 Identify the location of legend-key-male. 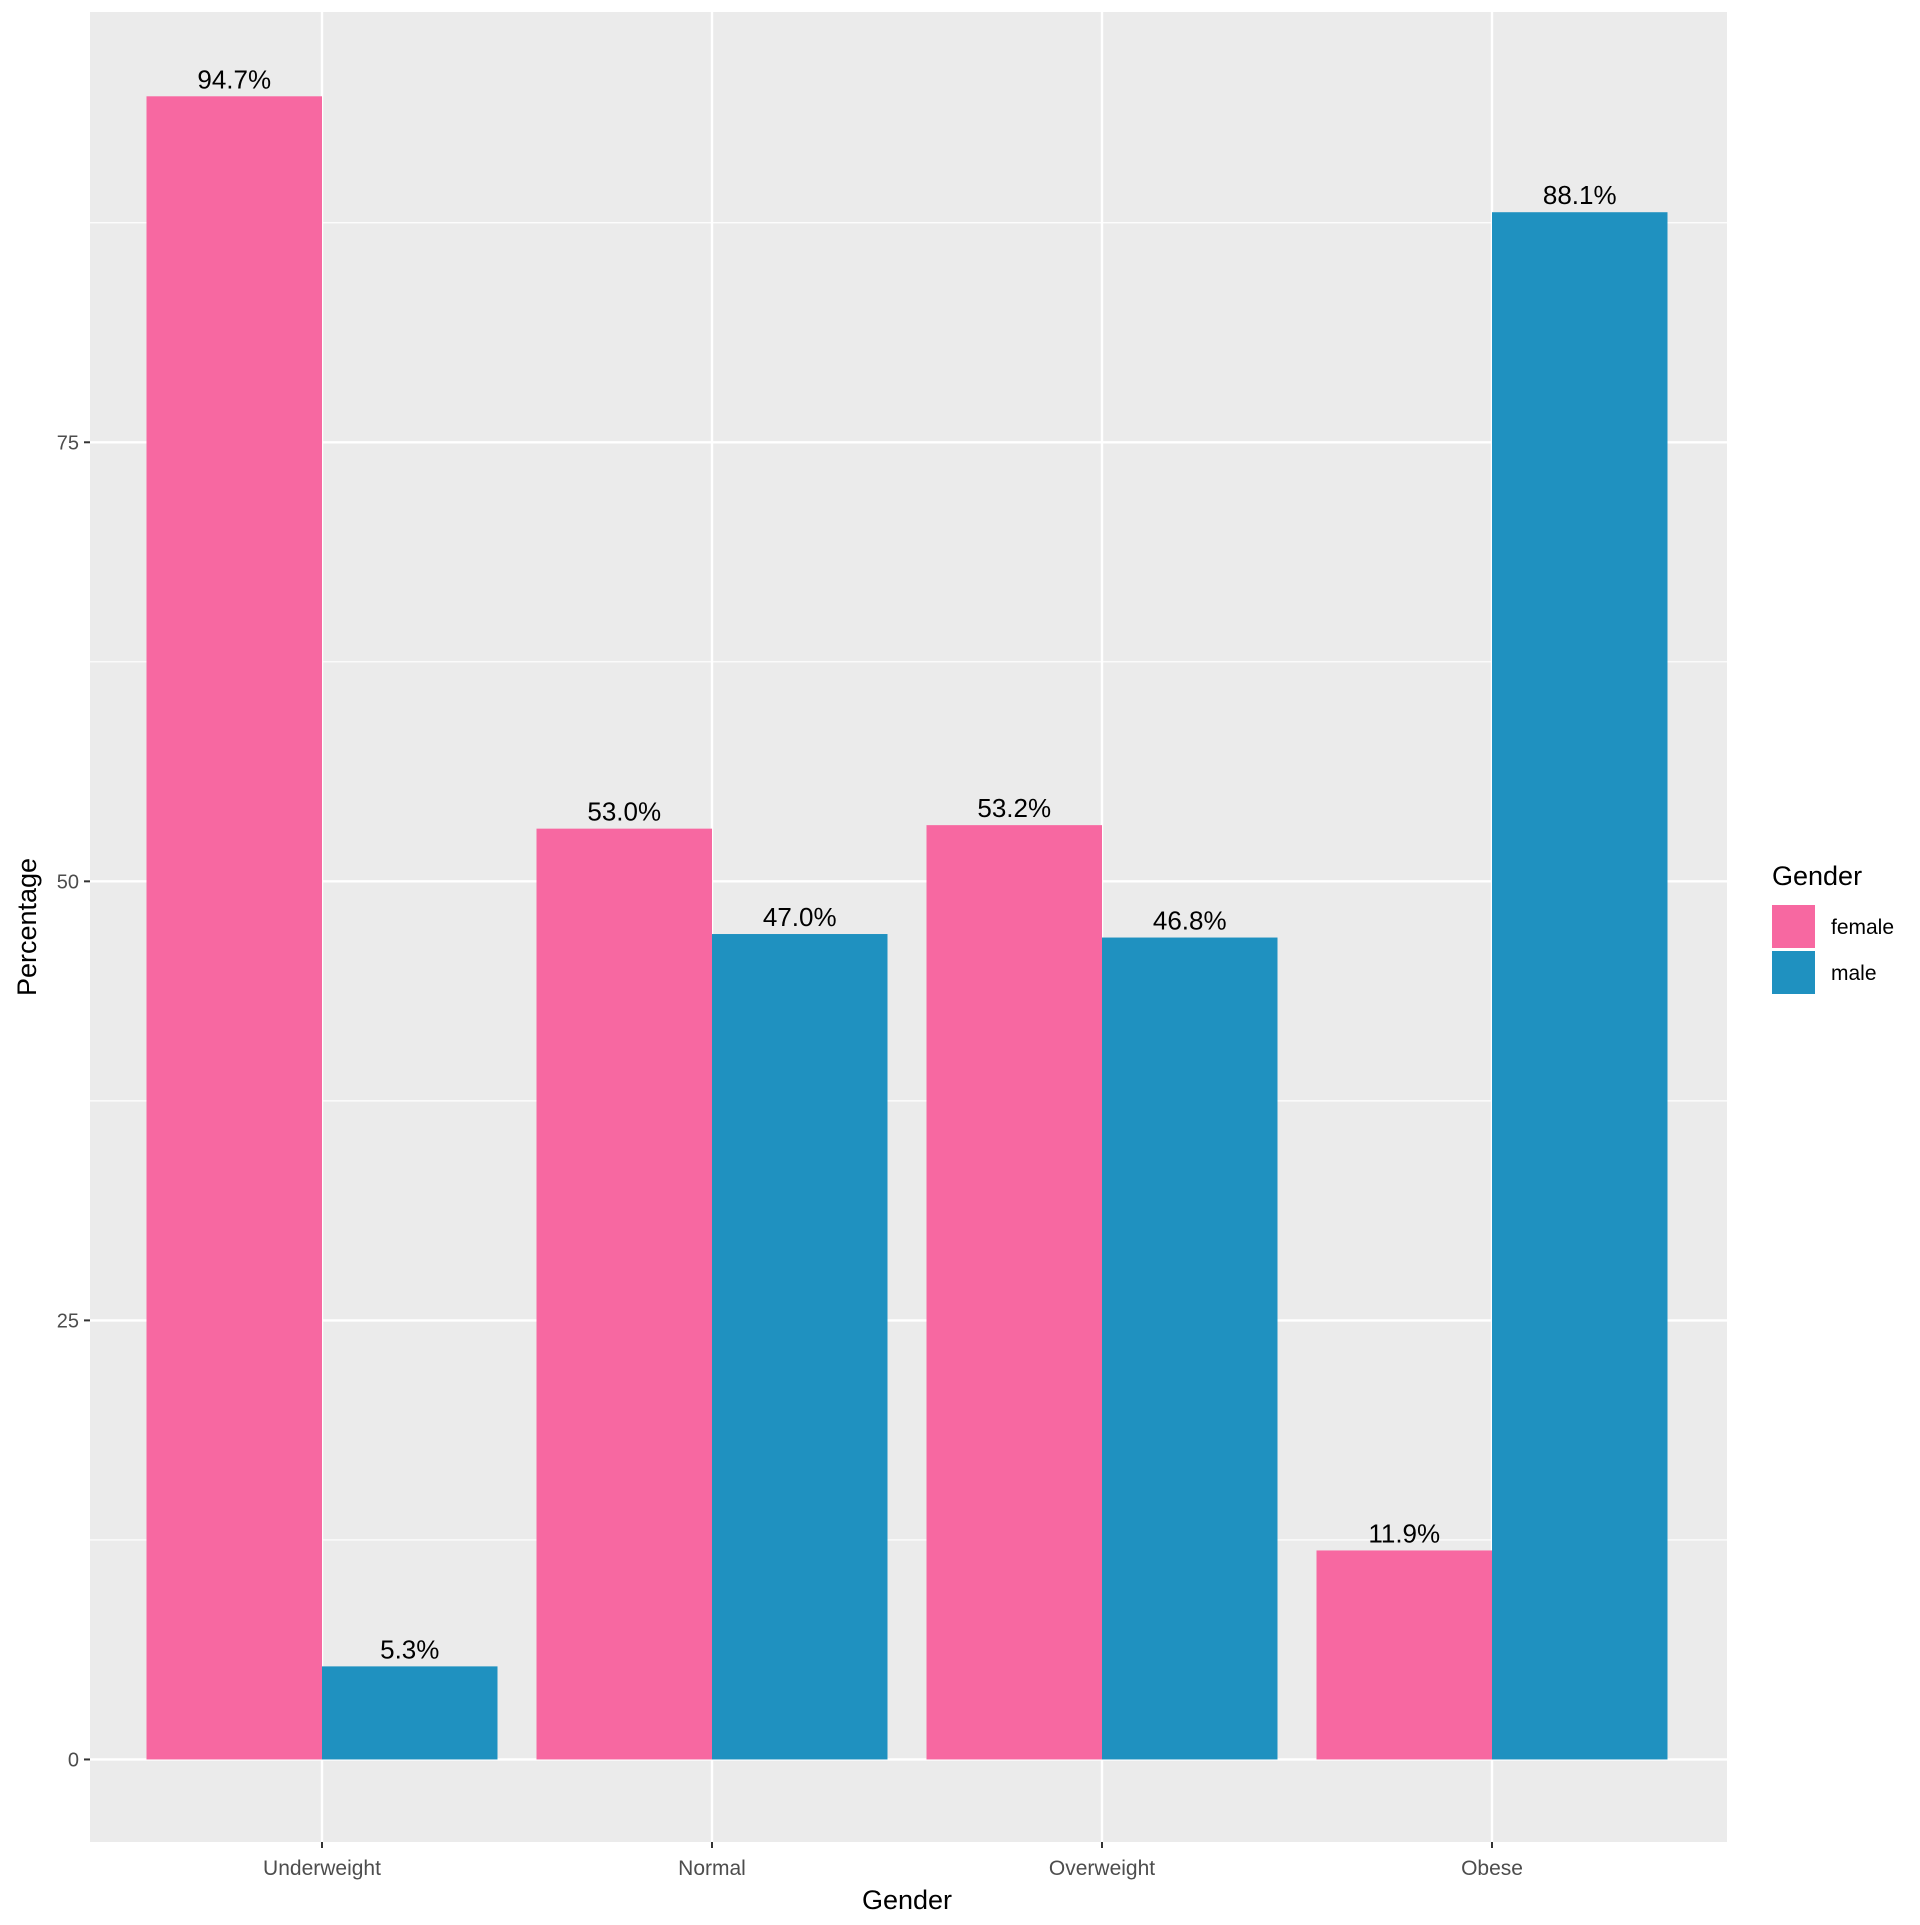
(1793, 972).